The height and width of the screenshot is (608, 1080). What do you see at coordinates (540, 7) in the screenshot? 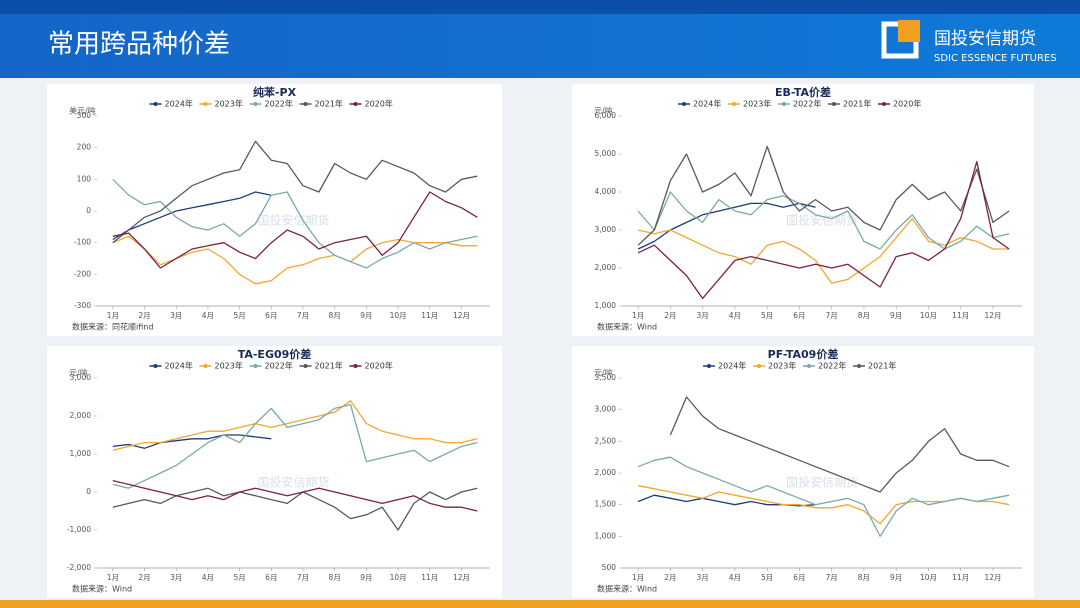
I see `header-strip` at bounding box center [540, 7].